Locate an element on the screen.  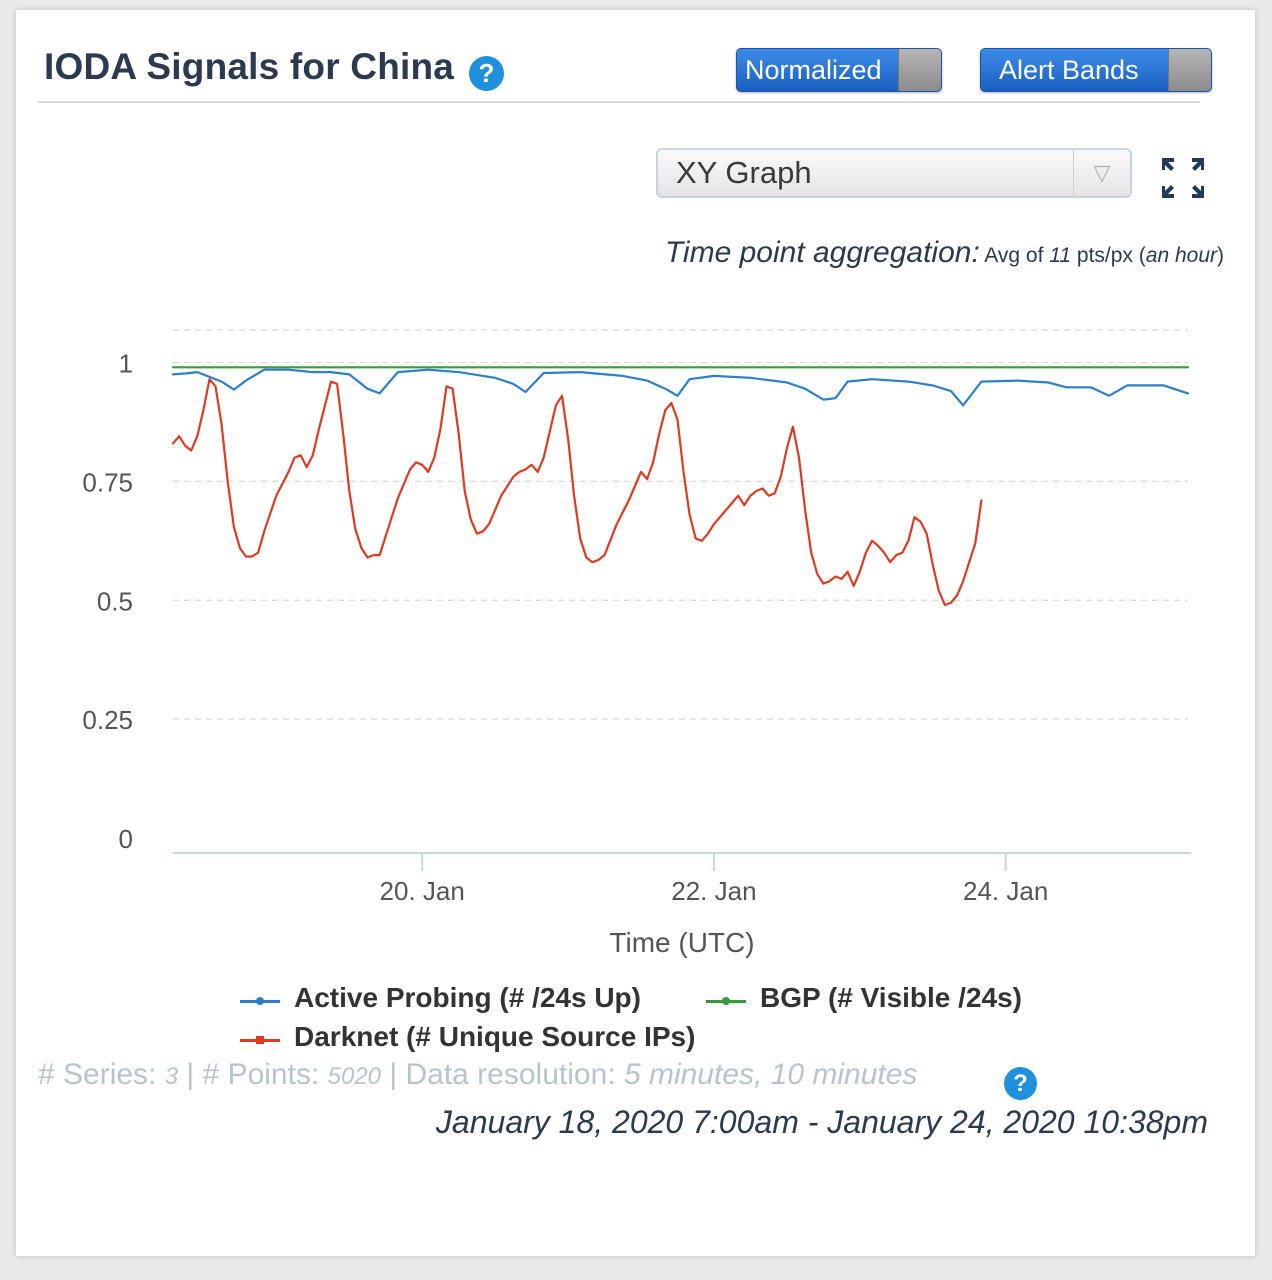
normalized-toggle: Normalized is located at coordinates (839, 70).